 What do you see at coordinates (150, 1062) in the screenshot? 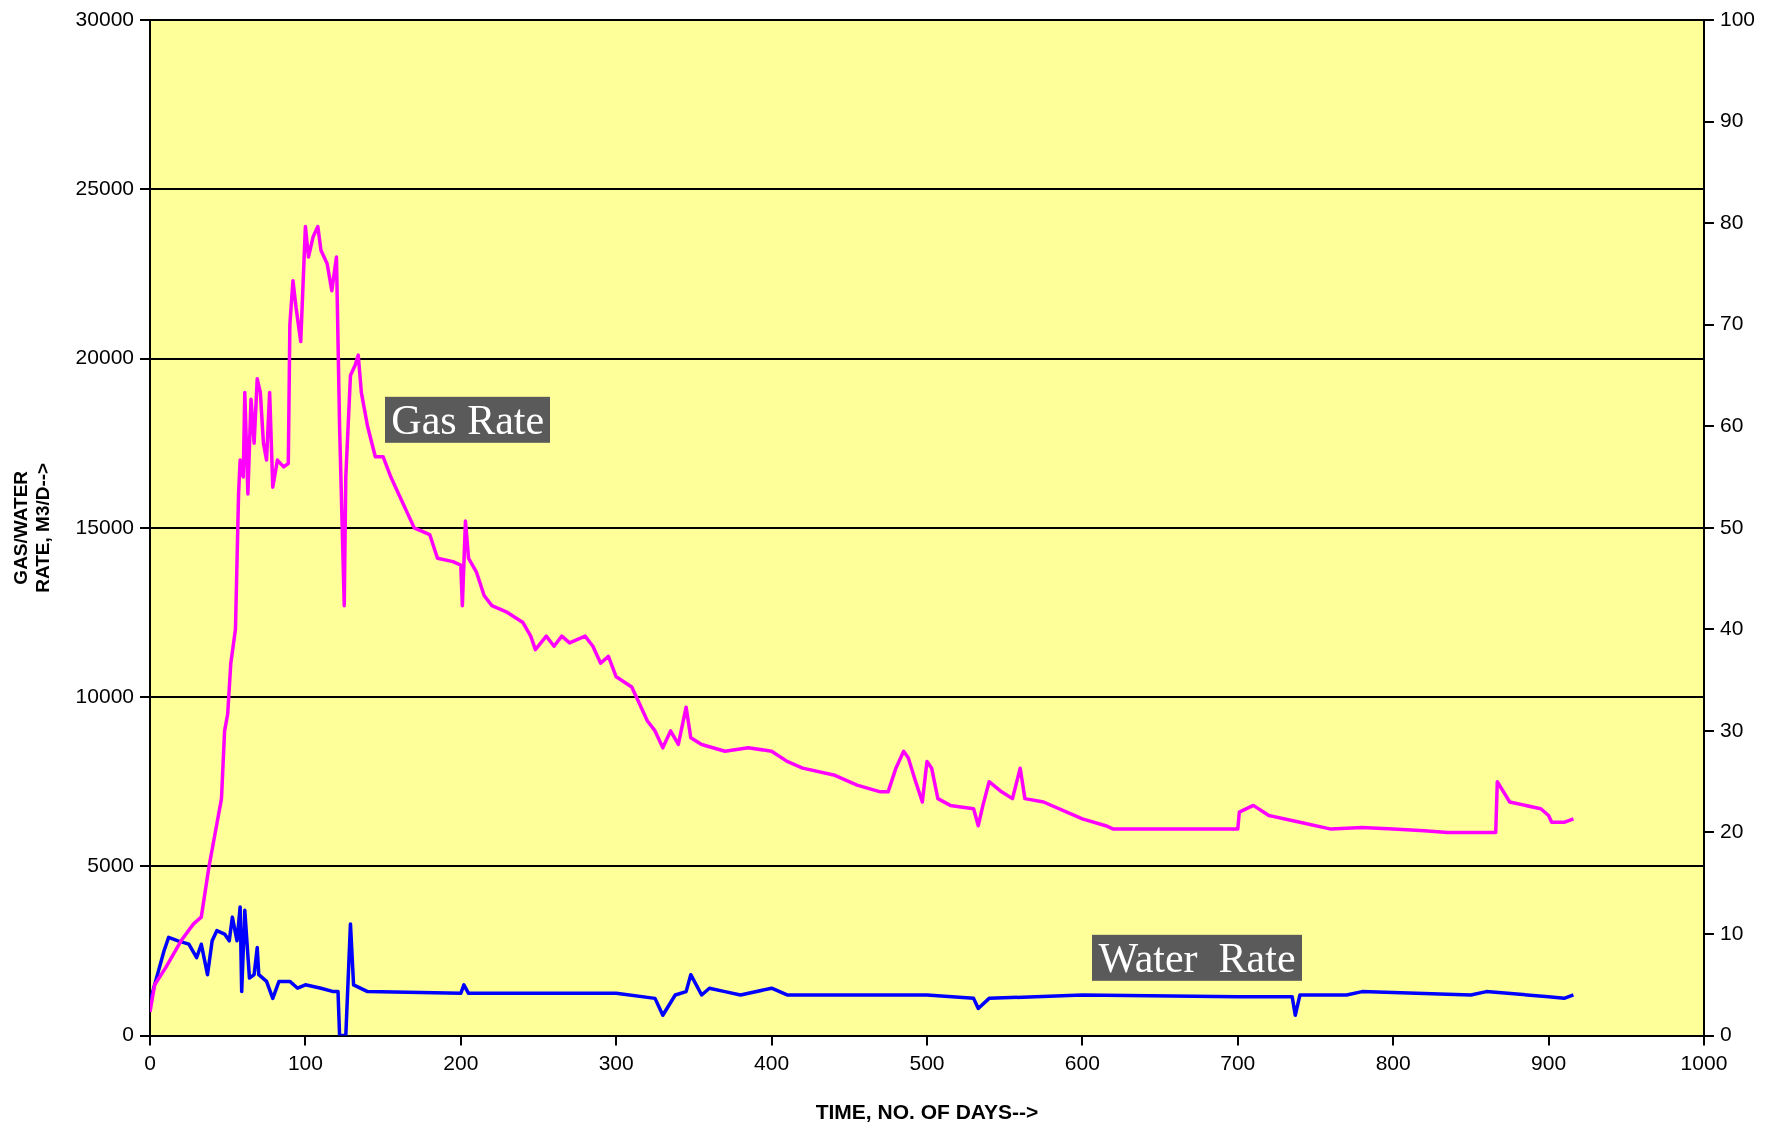
I see `x-tick-label: 0` at bounding box center [150, 1062].